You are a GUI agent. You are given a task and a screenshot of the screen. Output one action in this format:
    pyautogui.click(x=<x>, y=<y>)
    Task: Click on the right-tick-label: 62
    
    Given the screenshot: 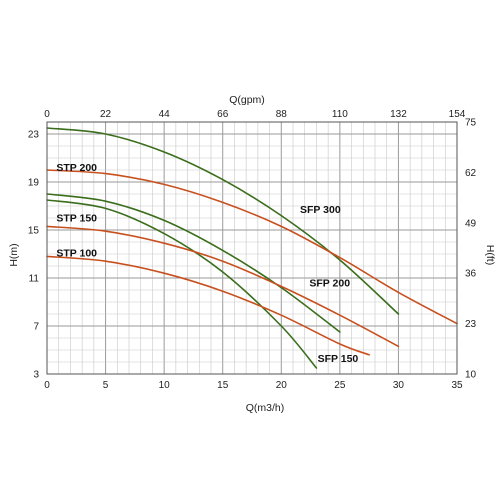 What is the action you would take?
    pyautogui.click(x=471, y=173)
    